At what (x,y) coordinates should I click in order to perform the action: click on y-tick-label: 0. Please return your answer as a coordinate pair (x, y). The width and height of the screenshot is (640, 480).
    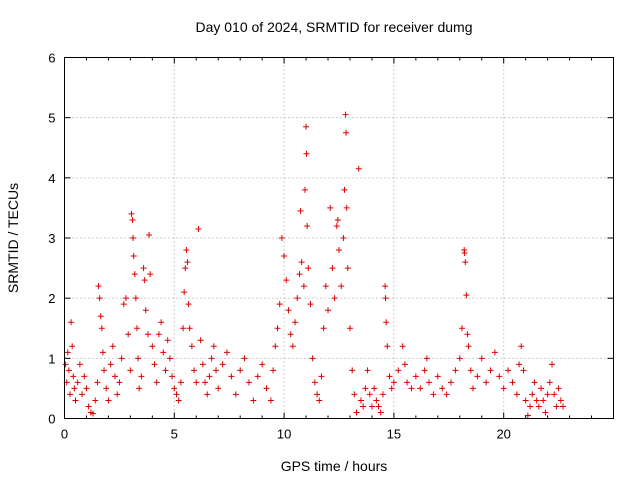
    Looking at the image, I should click on (51, 419).